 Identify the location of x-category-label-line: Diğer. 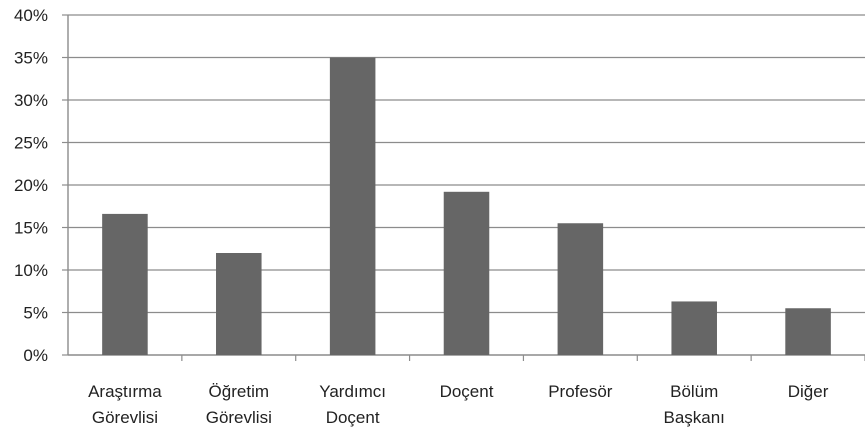
(808, 391).